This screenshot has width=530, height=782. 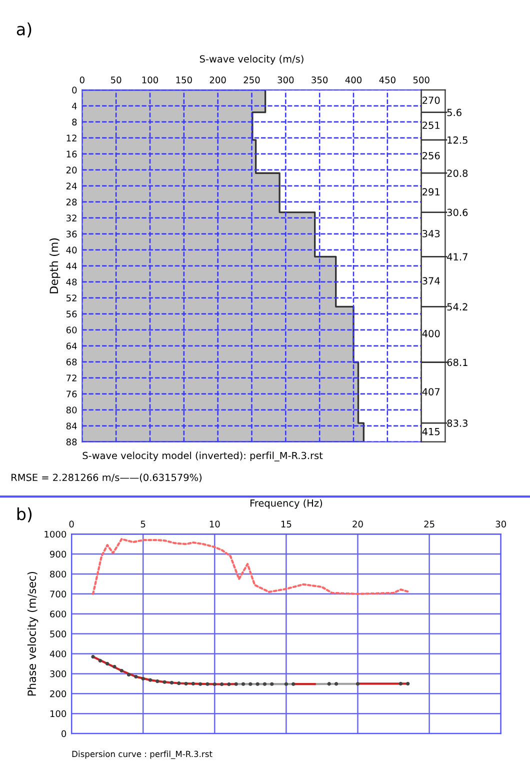 I want to click on y-tick-label: 1000, so click(x=55, y=534).